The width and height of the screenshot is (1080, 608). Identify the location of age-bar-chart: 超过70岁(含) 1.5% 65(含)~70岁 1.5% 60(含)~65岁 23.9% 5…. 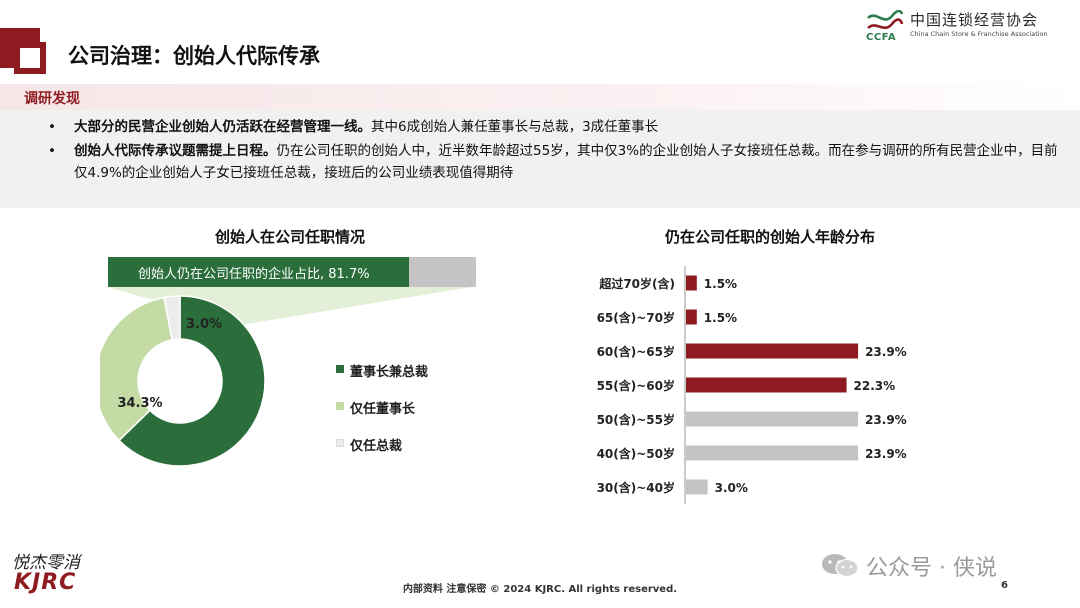
(752, 385).